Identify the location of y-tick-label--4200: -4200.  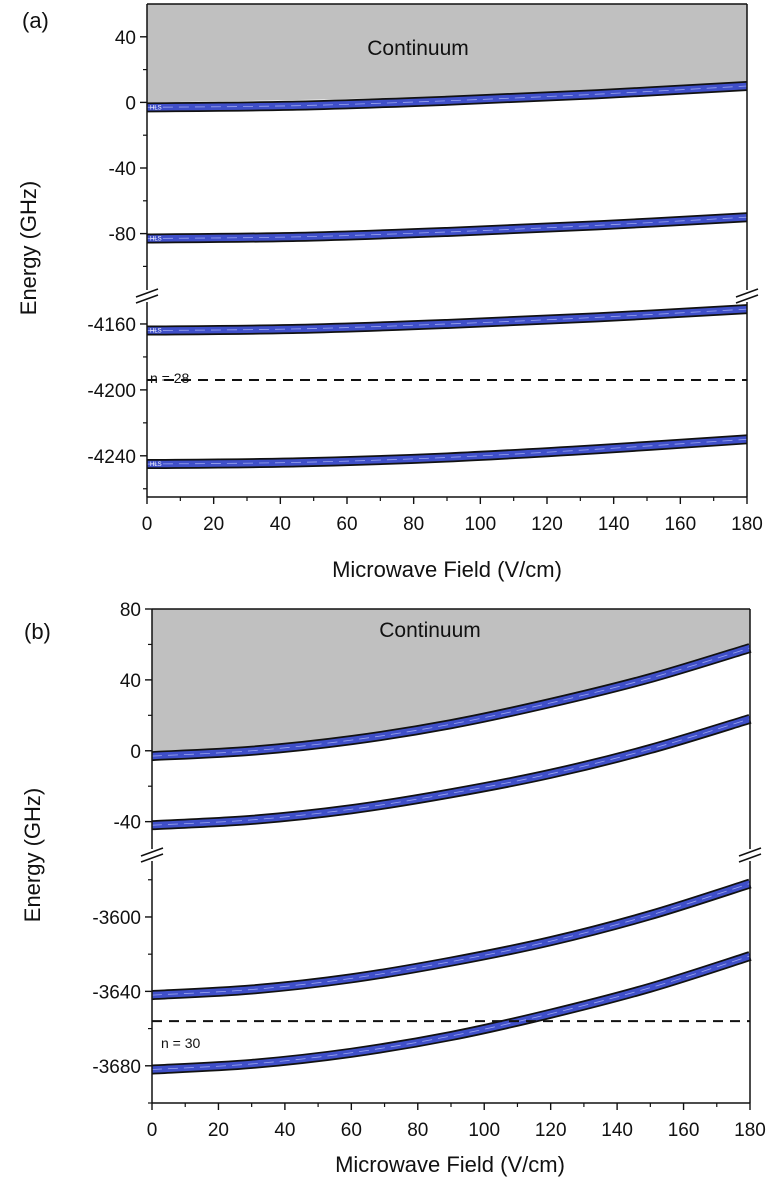
(111, 391).